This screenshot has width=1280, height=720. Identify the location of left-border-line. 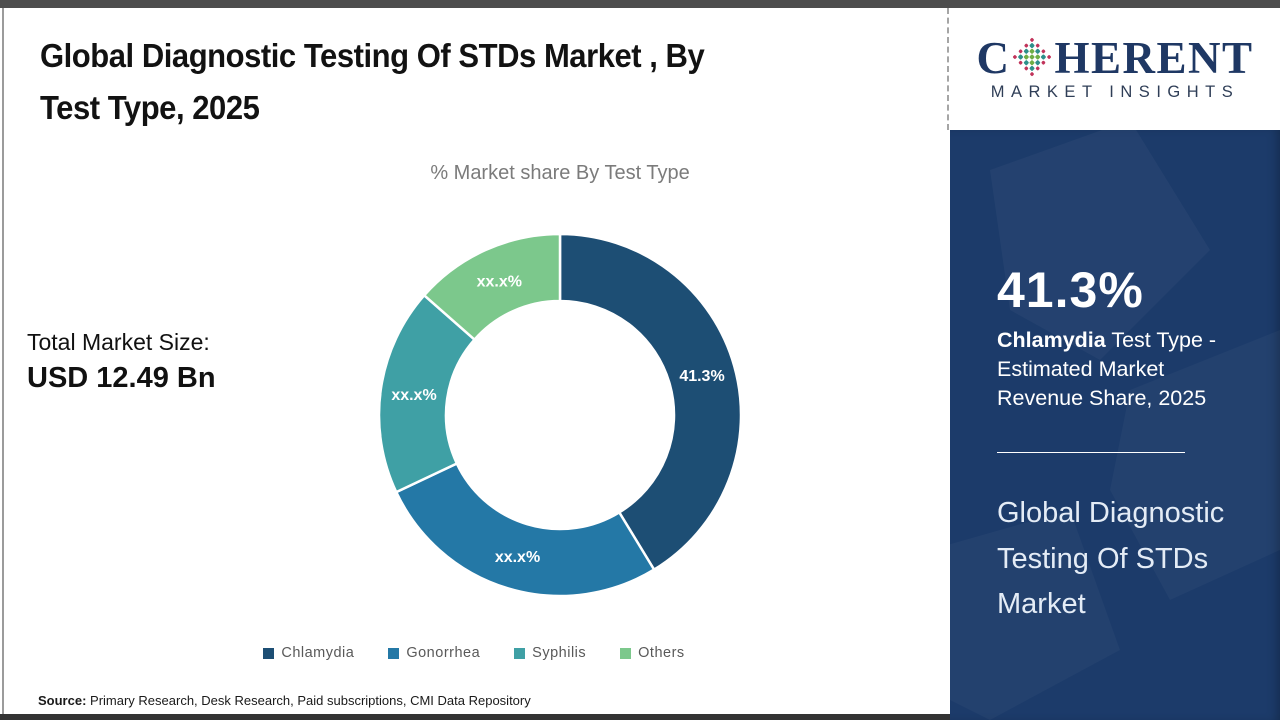
(3, 361).